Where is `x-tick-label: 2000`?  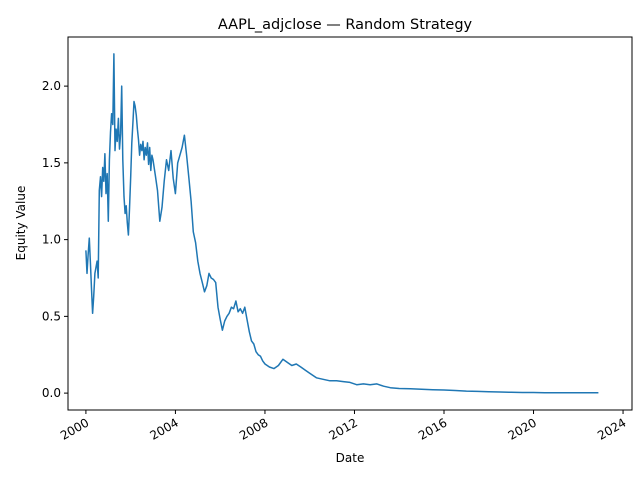 x-tick-label: 2000 is located at coordinates (74, 428).